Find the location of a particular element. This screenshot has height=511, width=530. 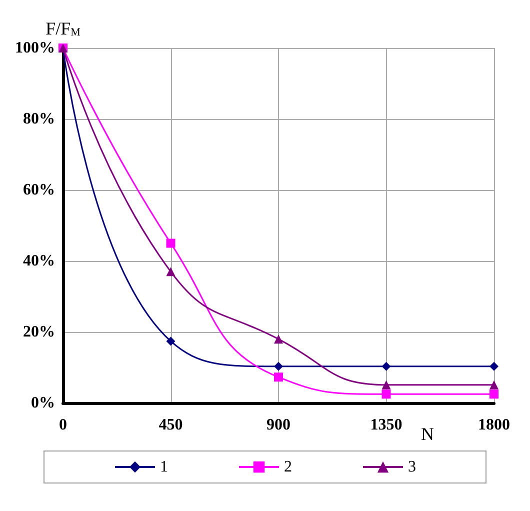

x-tick-label: 900 is located at coordinates (278, 425).